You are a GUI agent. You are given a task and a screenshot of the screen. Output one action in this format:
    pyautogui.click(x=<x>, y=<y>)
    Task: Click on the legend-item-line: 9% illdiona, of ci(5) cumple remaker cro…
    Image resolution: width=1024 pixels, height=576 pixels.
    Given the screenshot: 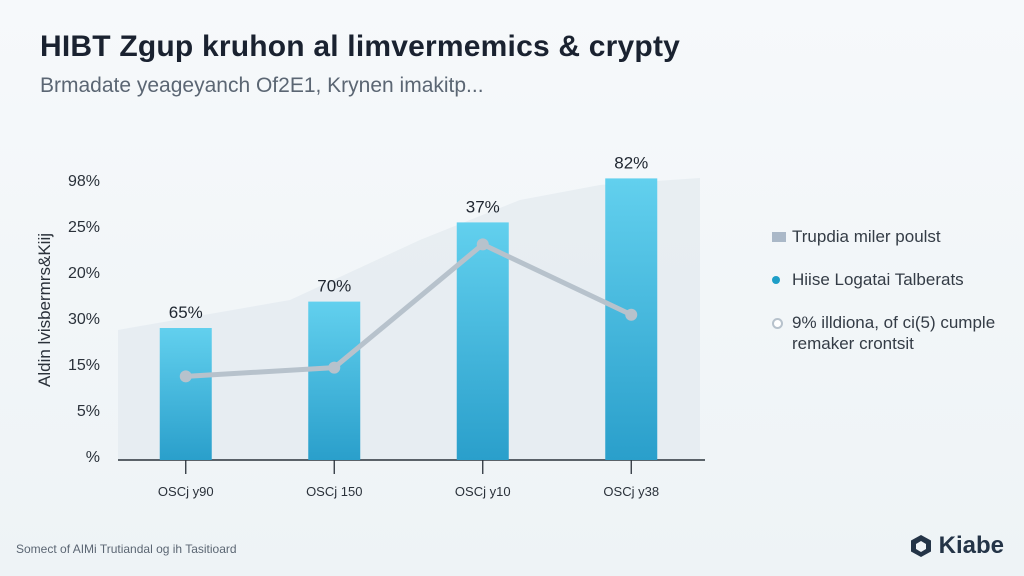 What is the action you would take?
    pyautogui.click(x=892, y=333)
    